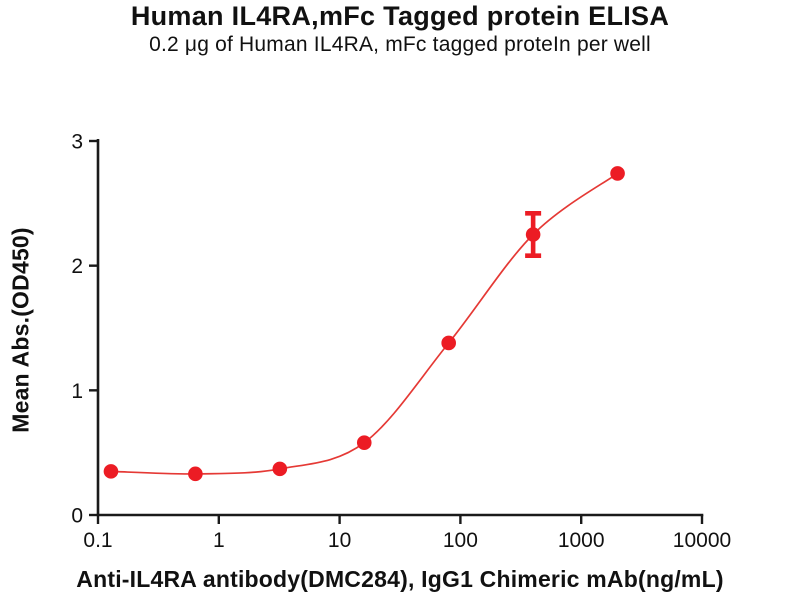 The image size is (800, 600). What do you see at coordinates (77, 391) in the screenshot?
I see `y-tick-label: 1` at bounding box center [77, 391].